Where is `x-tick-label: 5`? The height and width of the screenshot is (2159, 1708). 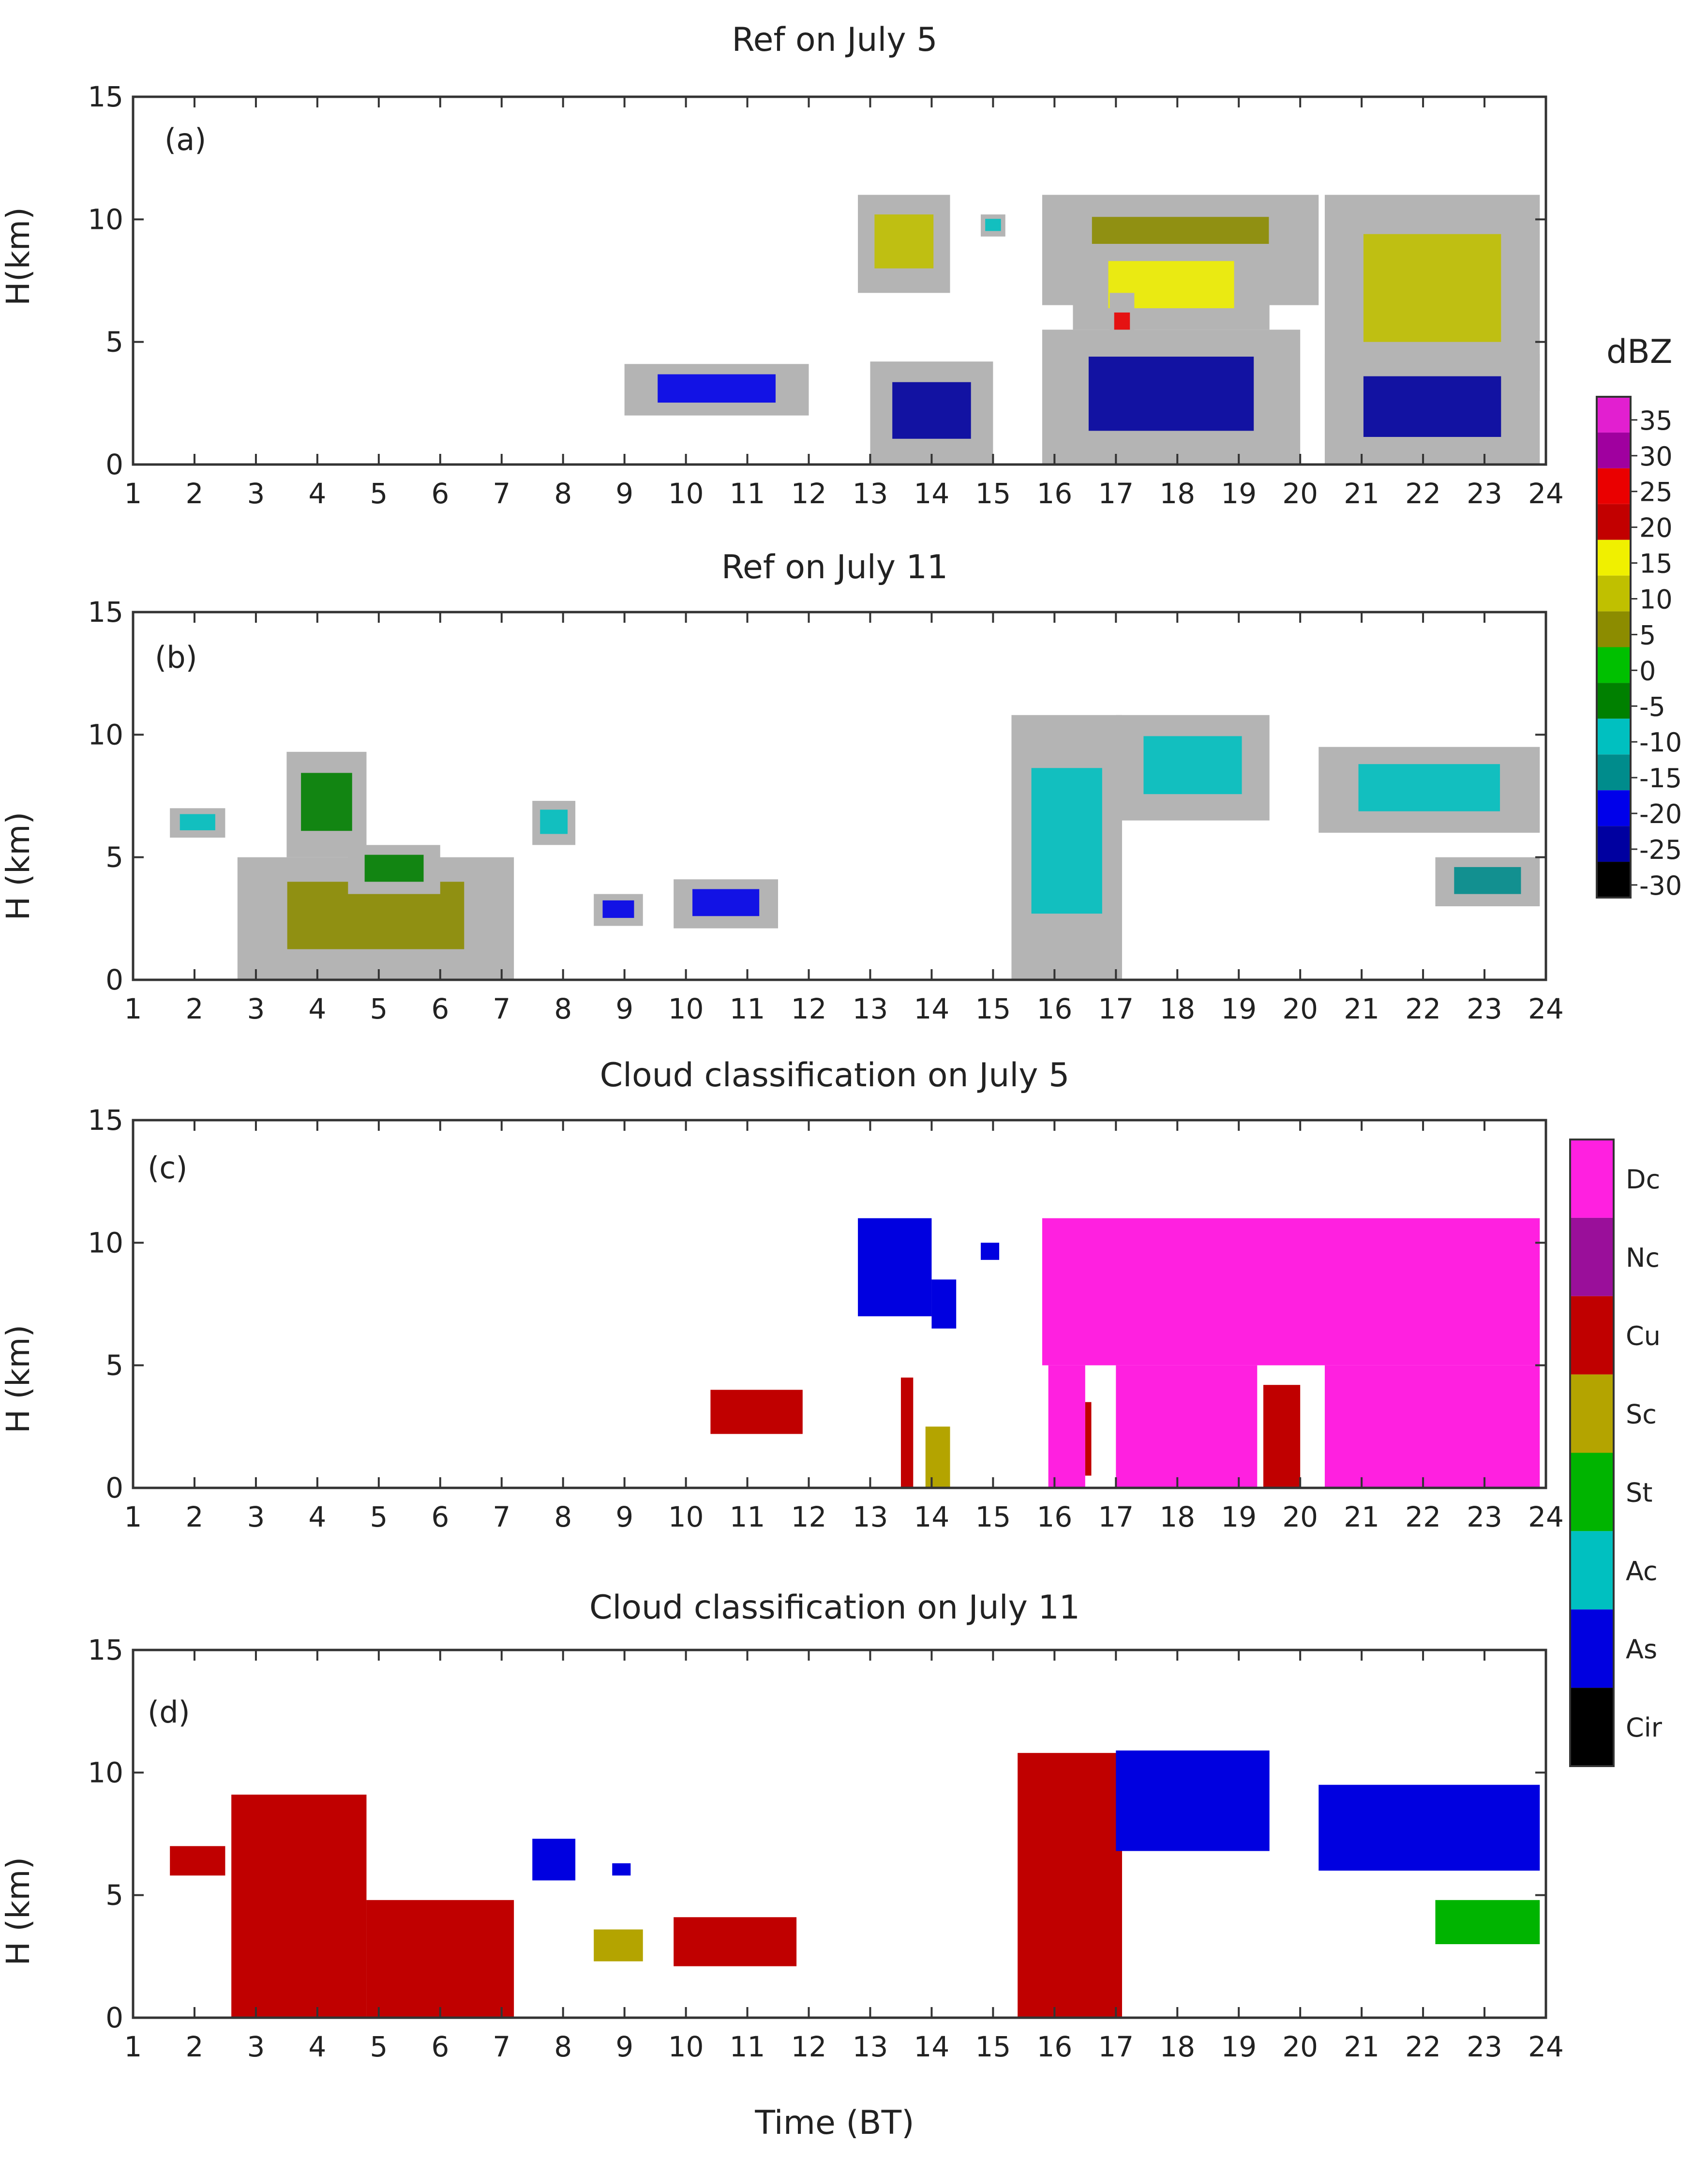
x-tick-label: 5 is located at coordinates (379, 1008).